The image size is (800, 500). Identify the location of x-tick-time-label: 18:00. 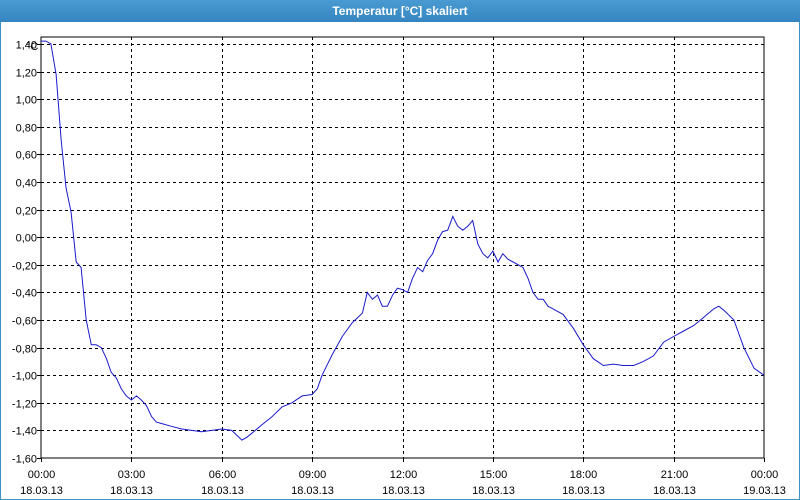
(584, 475).